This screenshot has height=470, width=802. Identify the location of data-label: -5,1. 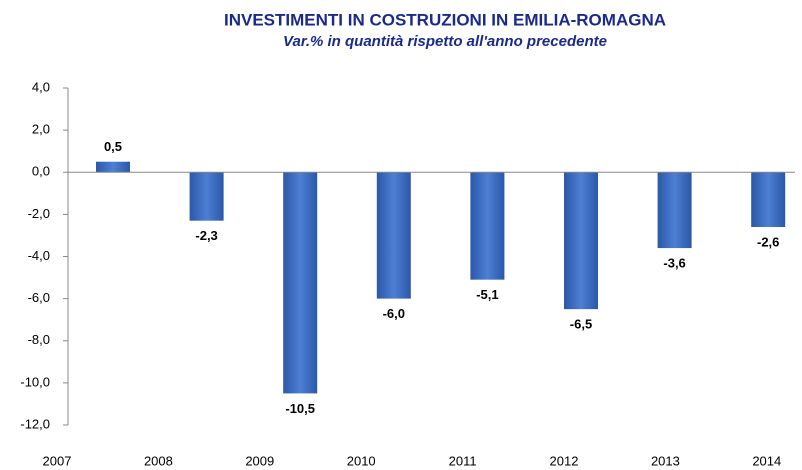
(487, 294).